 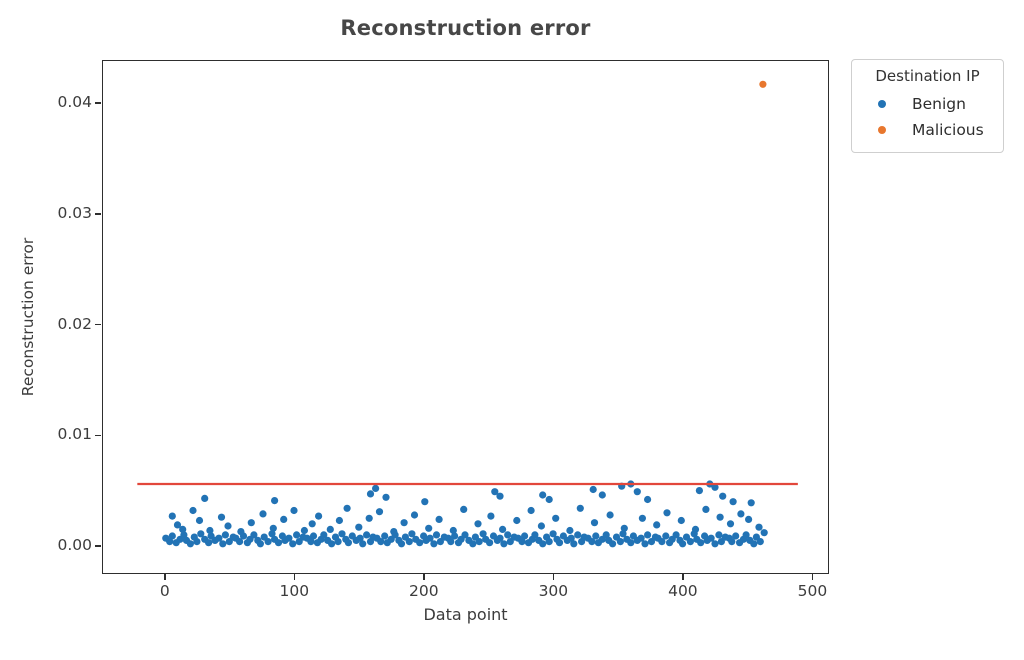 I want to click on data-point-malicious, so click(x=763, y=84).